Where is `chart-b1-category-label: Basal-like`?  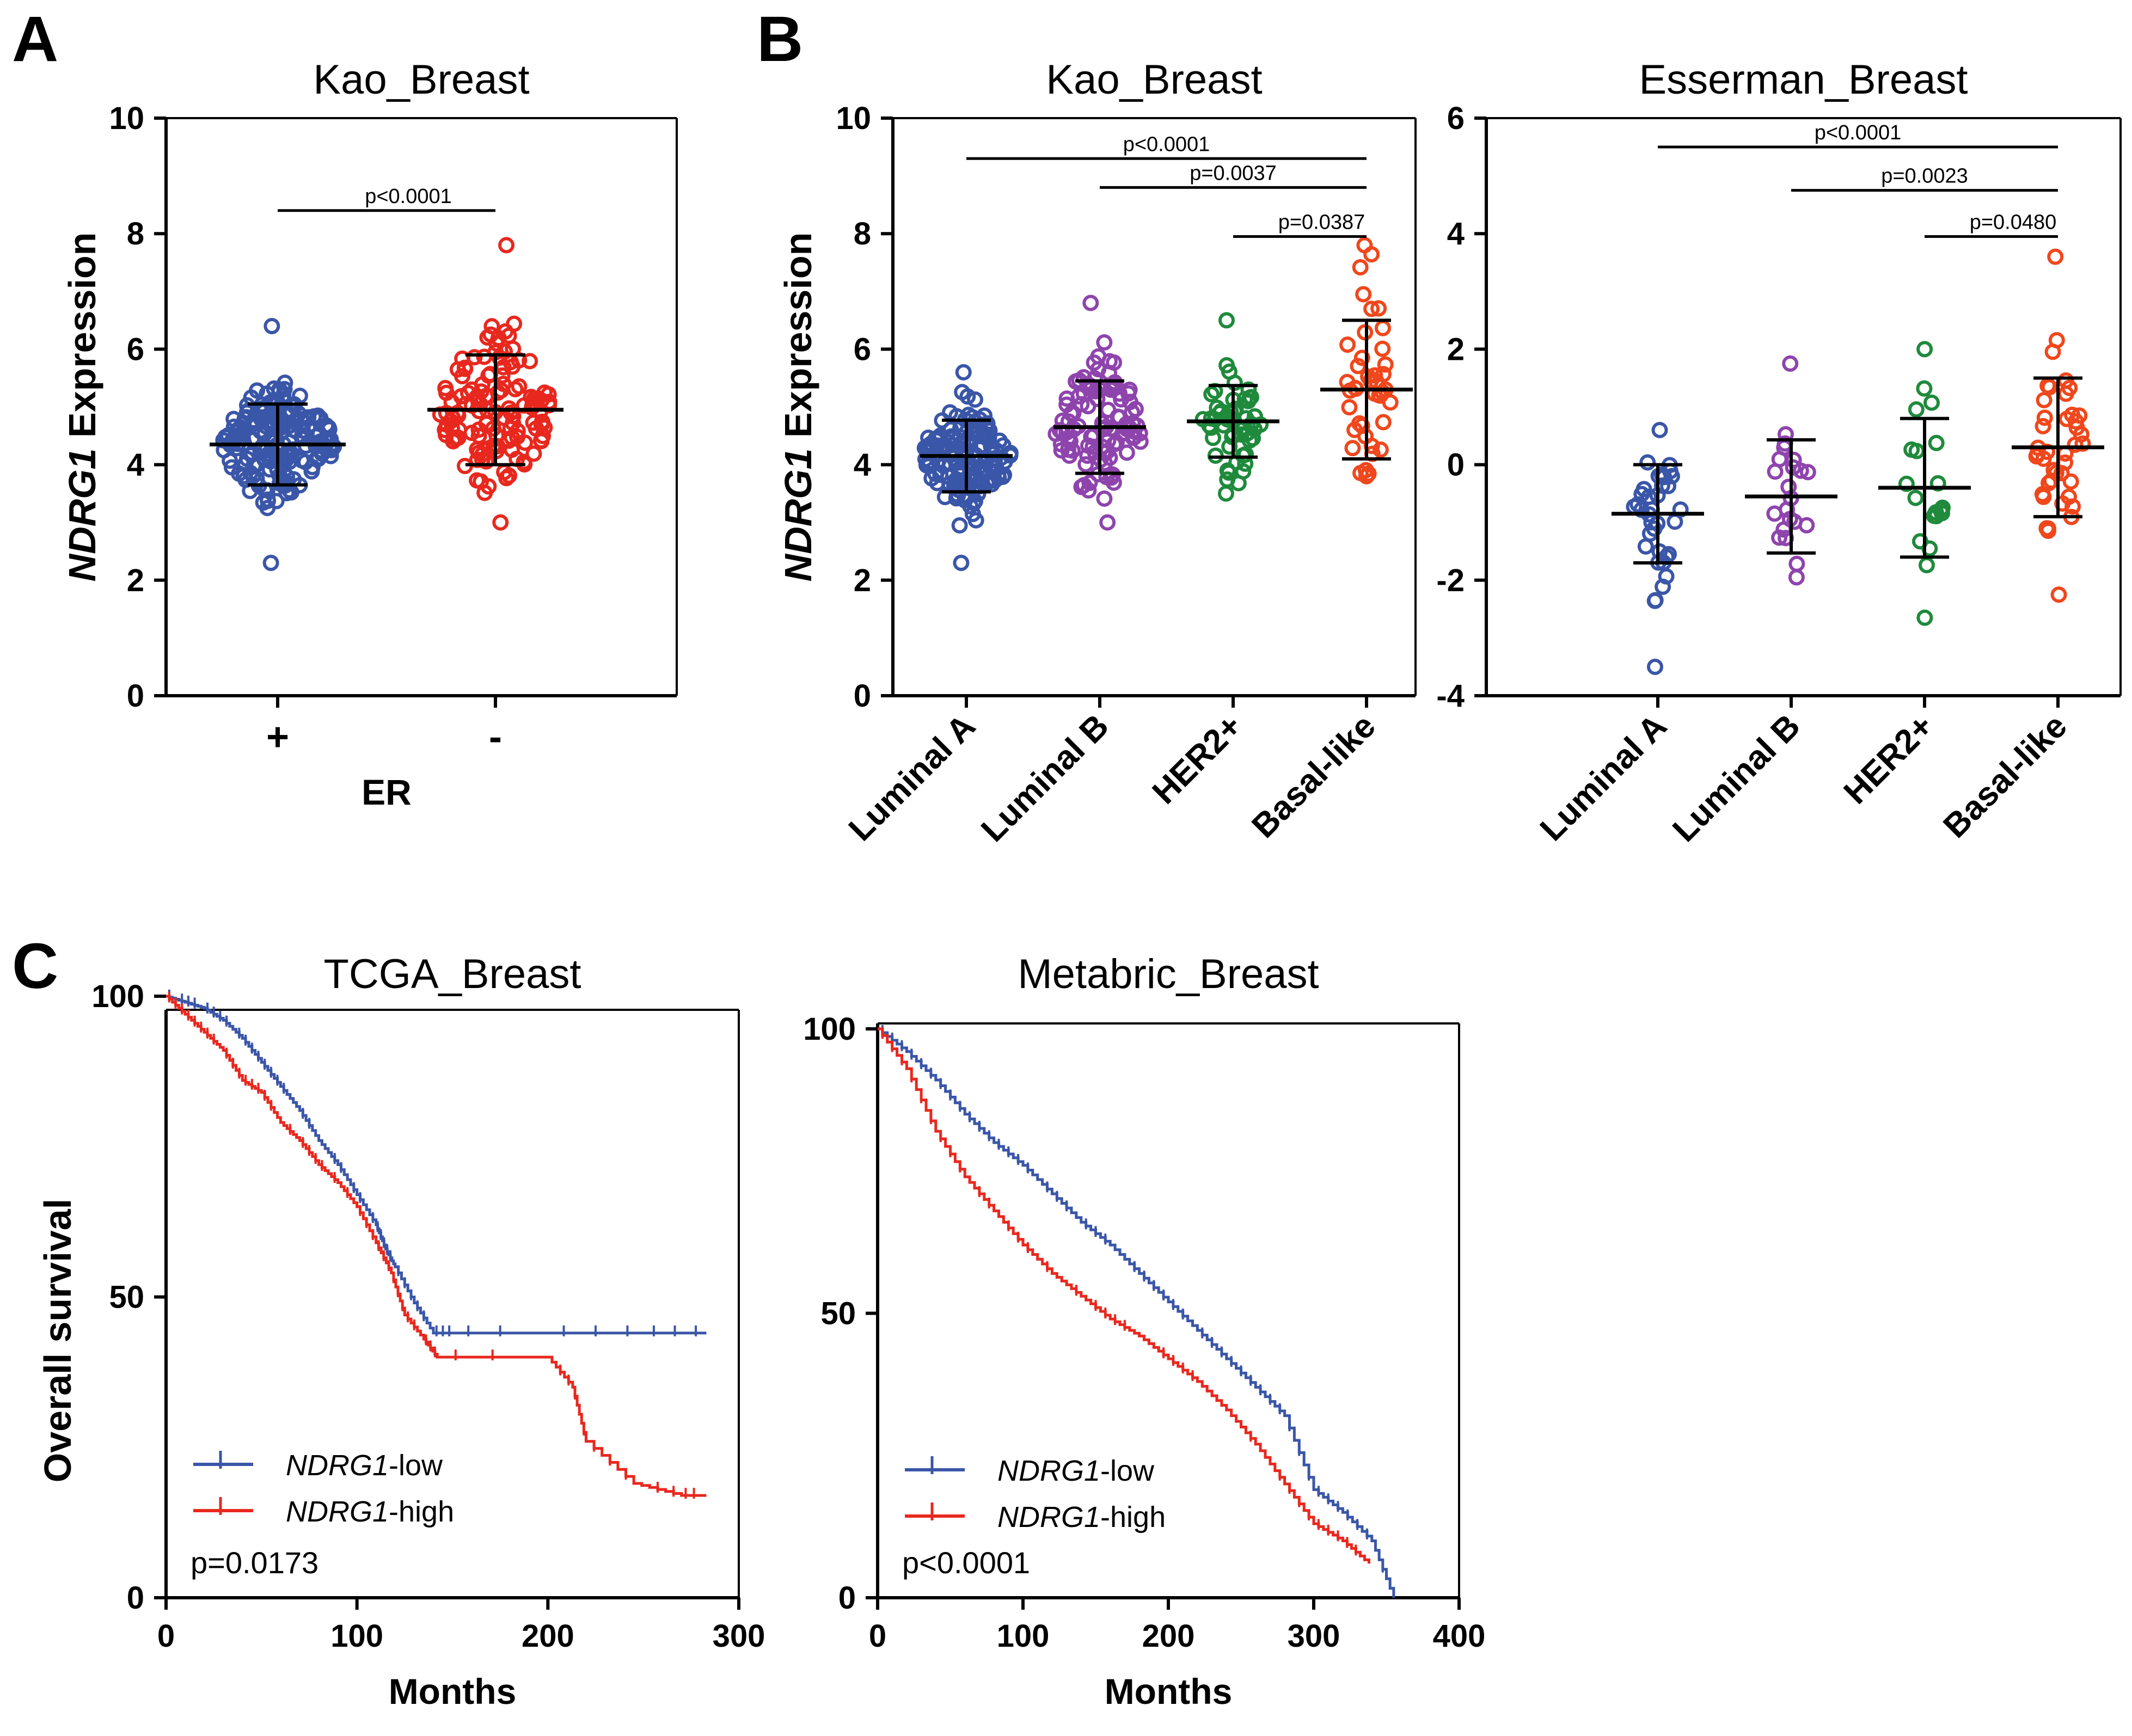 chart-b1-category-label: Basal-like is located at coordinates (1314, 776).